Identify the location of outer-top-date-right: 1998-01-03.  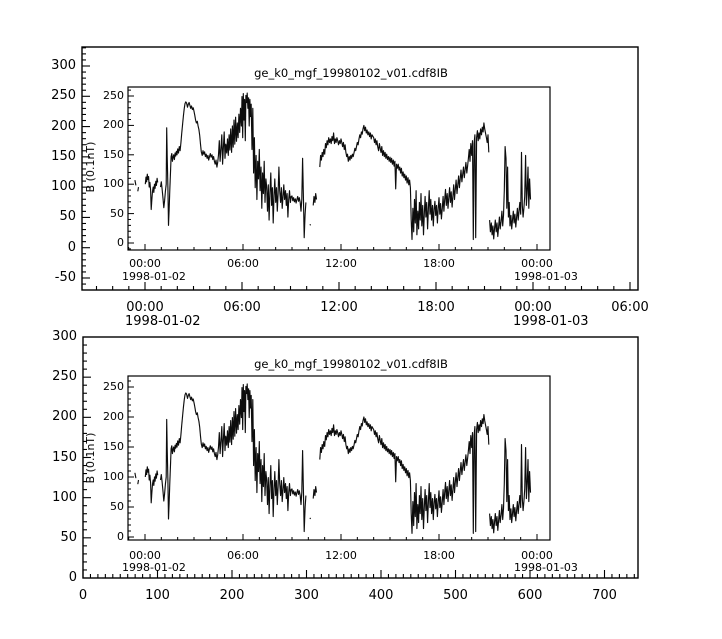
(551, 321).